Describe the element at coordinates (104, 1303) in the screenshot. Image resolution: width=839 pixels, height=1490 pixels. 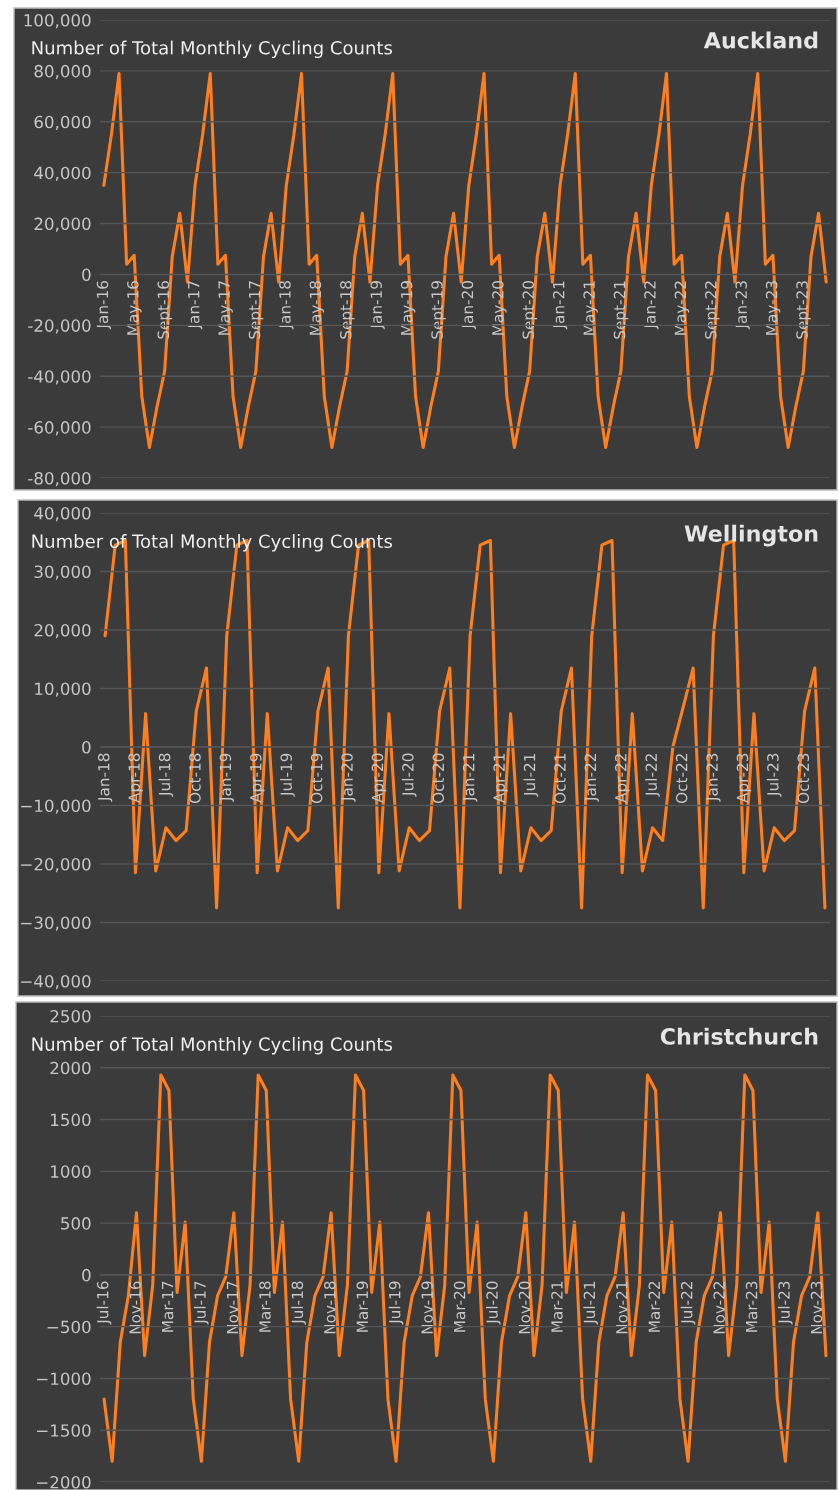
I see `x-tick-label: Jul-16` at that location.